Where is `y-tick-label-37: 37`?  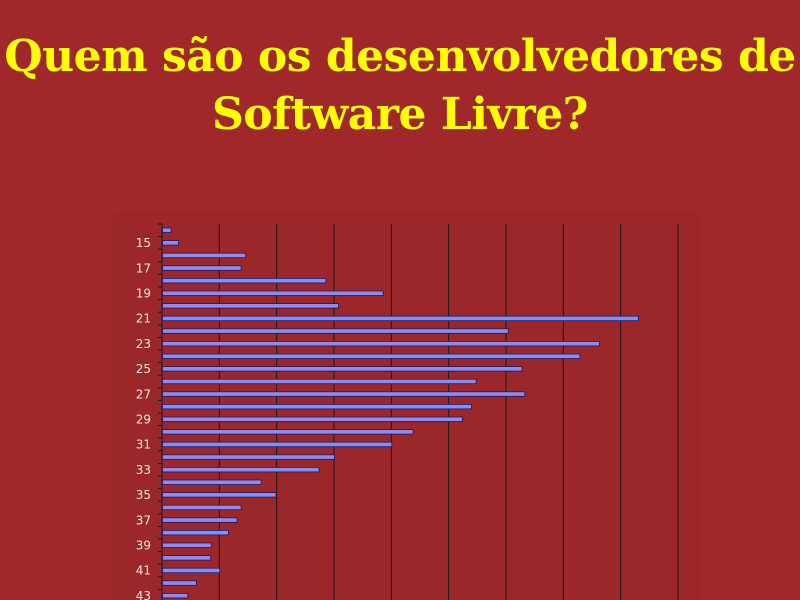 y-tick-label-37: 37 is located at coordinates (143, 520).